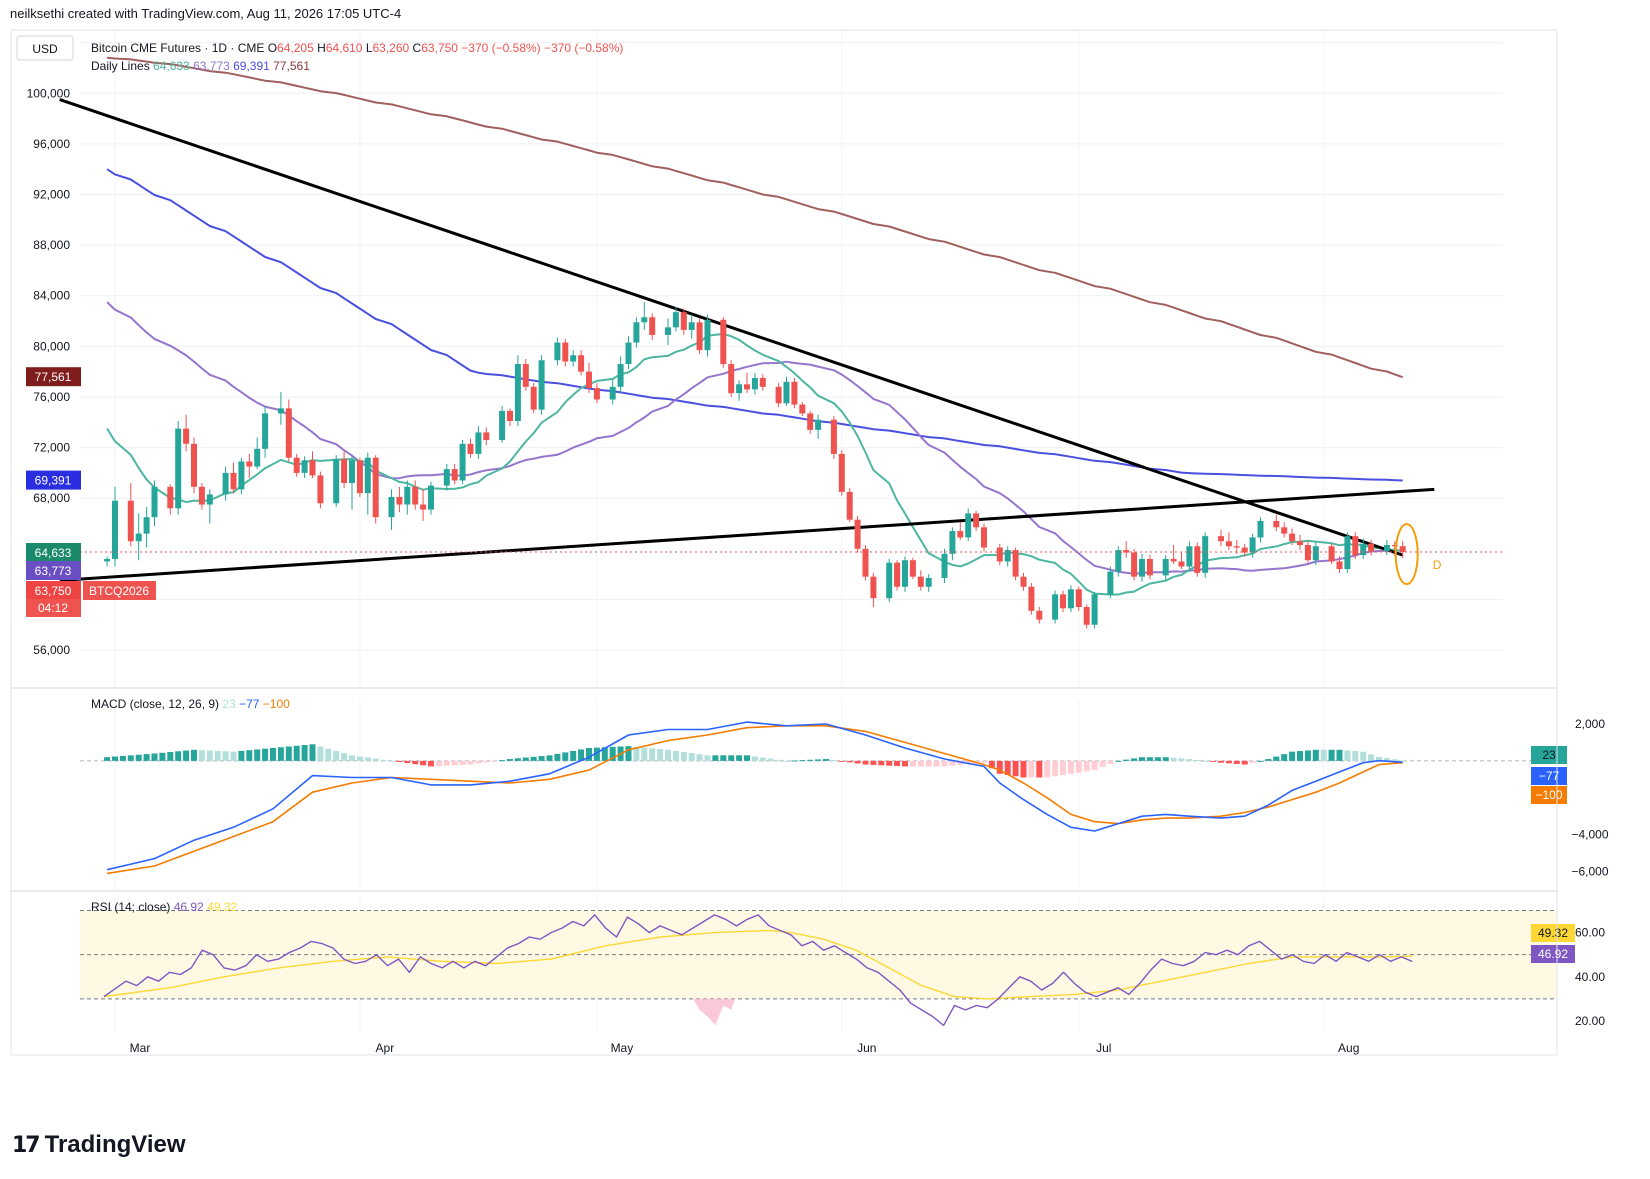 The width and height of the screenshot is (1650, 1179). I want to click on rsi-tag, so click(1553, 933).